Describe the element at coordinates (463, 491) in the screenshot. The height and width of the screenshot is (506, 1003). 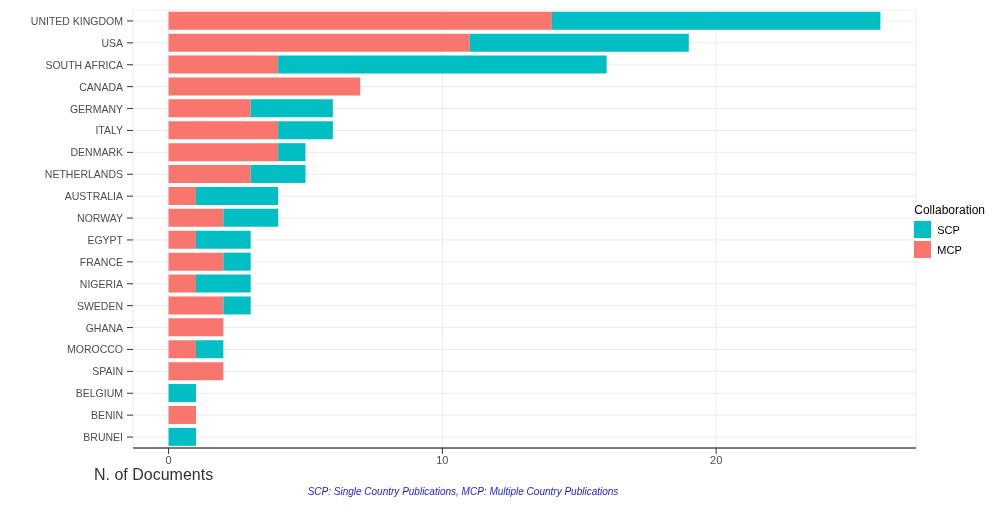
I see `text: SCP: Single Country Publications, MCP: Multiple Country Publications` at that location.